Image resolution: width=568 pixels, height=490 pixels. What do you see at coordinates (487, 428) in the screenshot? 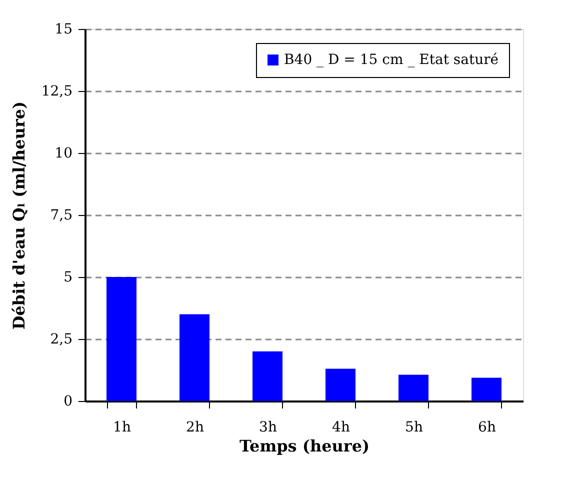
I see `x-tick-label: 6h` at bounding box center [487, 428].